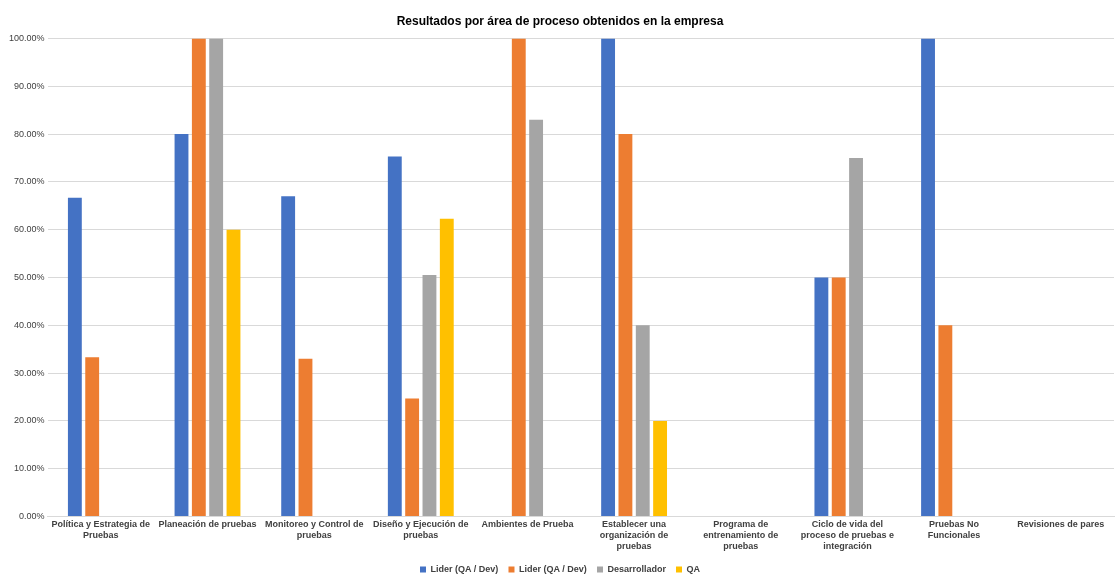 The height and width of the screenshot is (586, 1120). I want to click on y-tick-label: 0.00%, so click(32, 516).